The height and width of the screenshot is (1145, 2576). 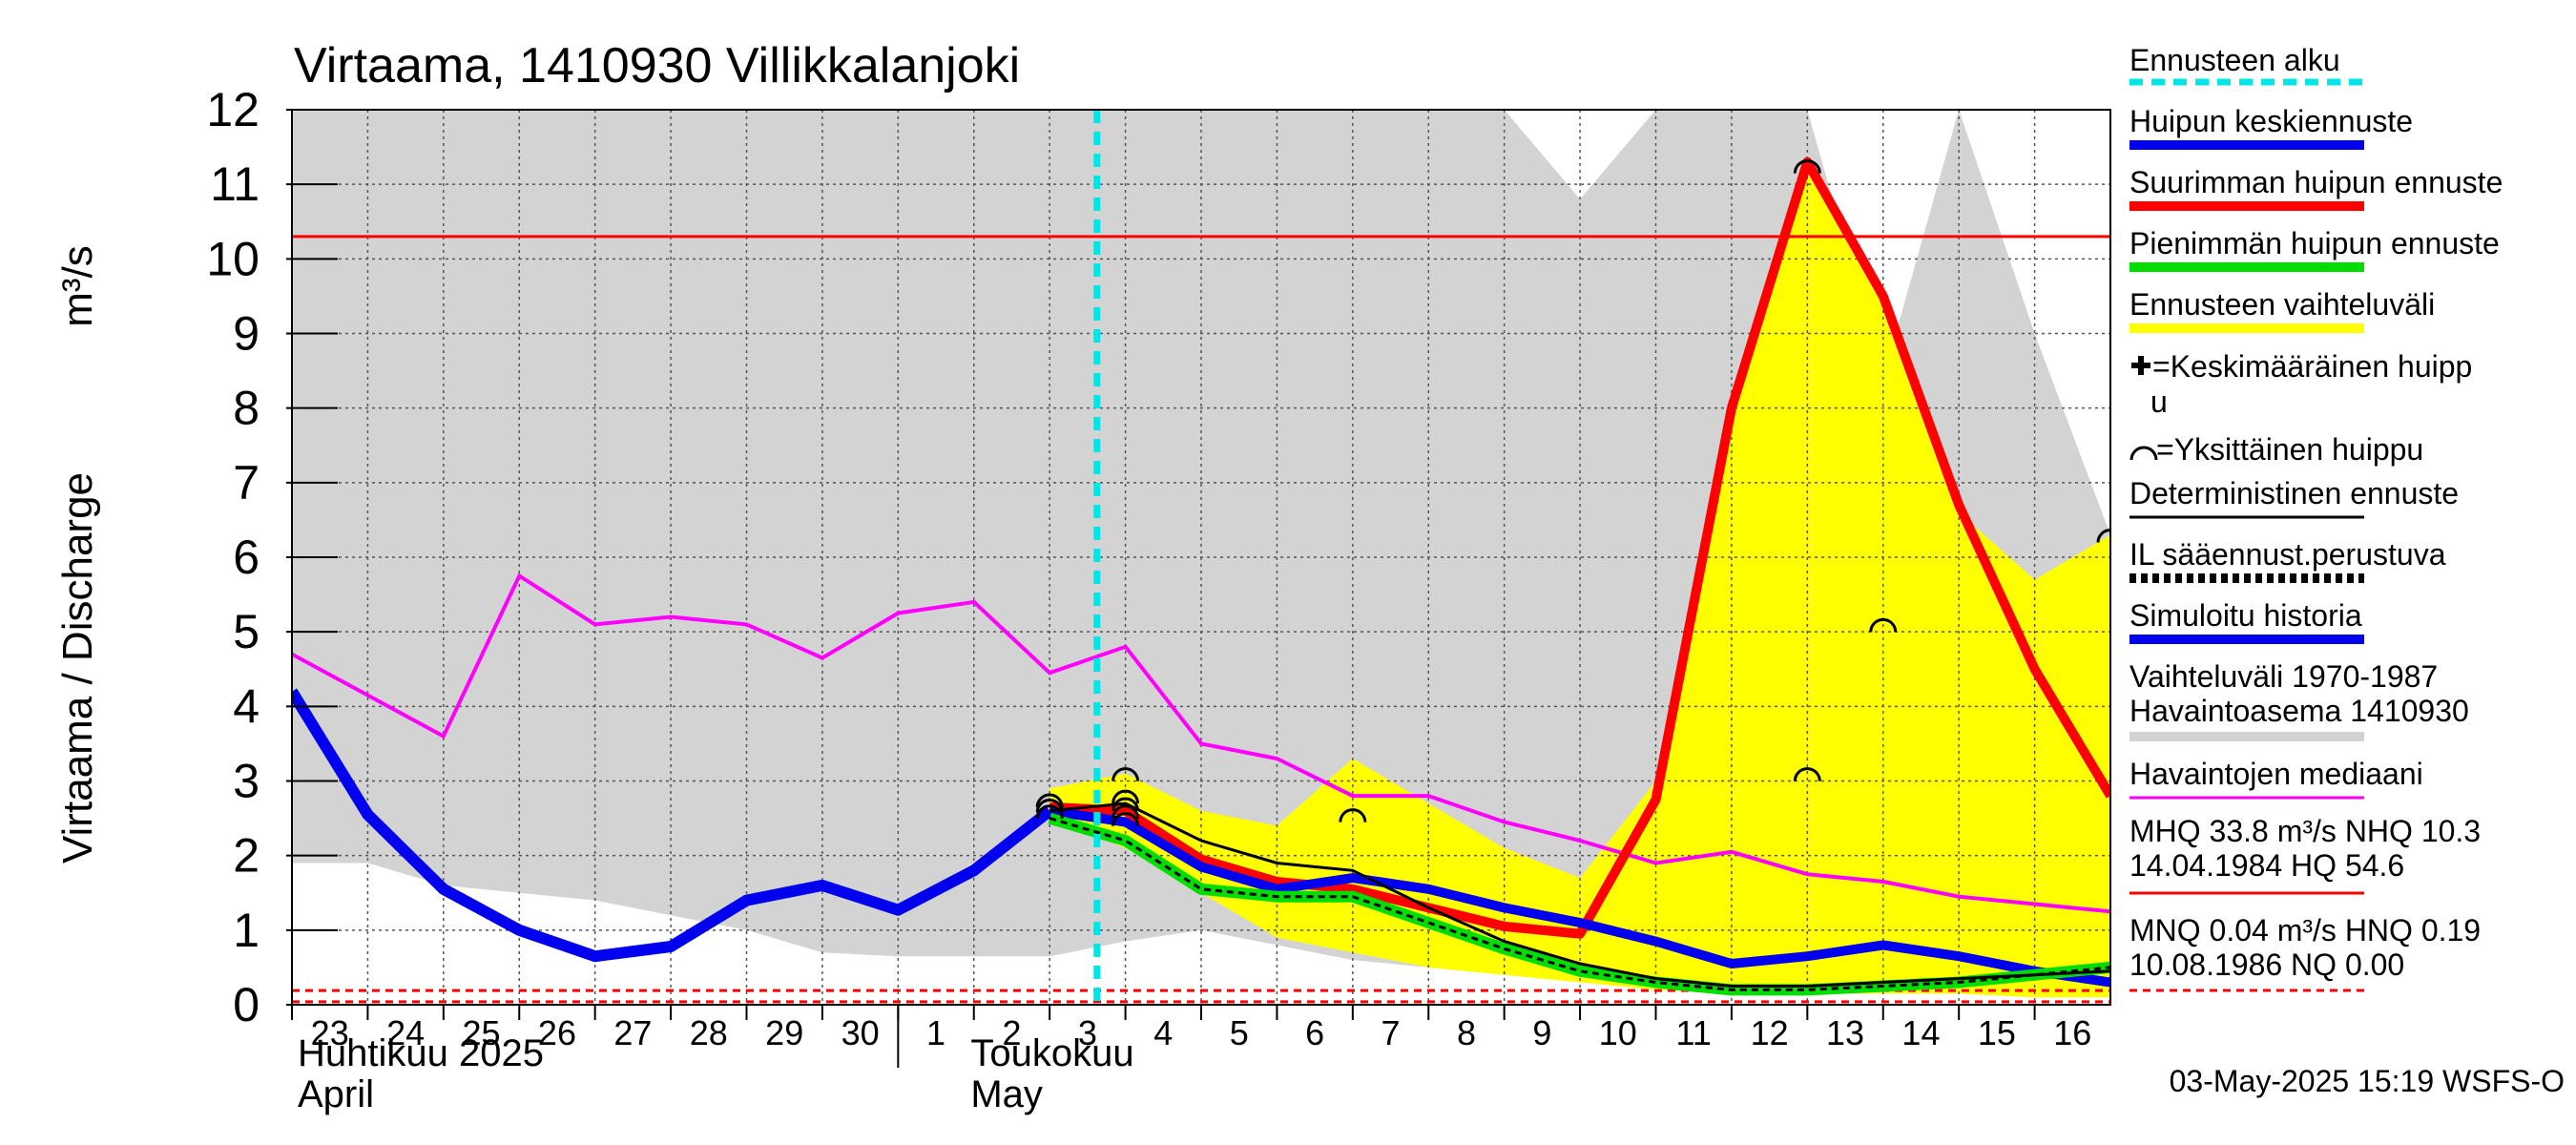 I want to click on simulated-history-line, so click(x=672, y=825).